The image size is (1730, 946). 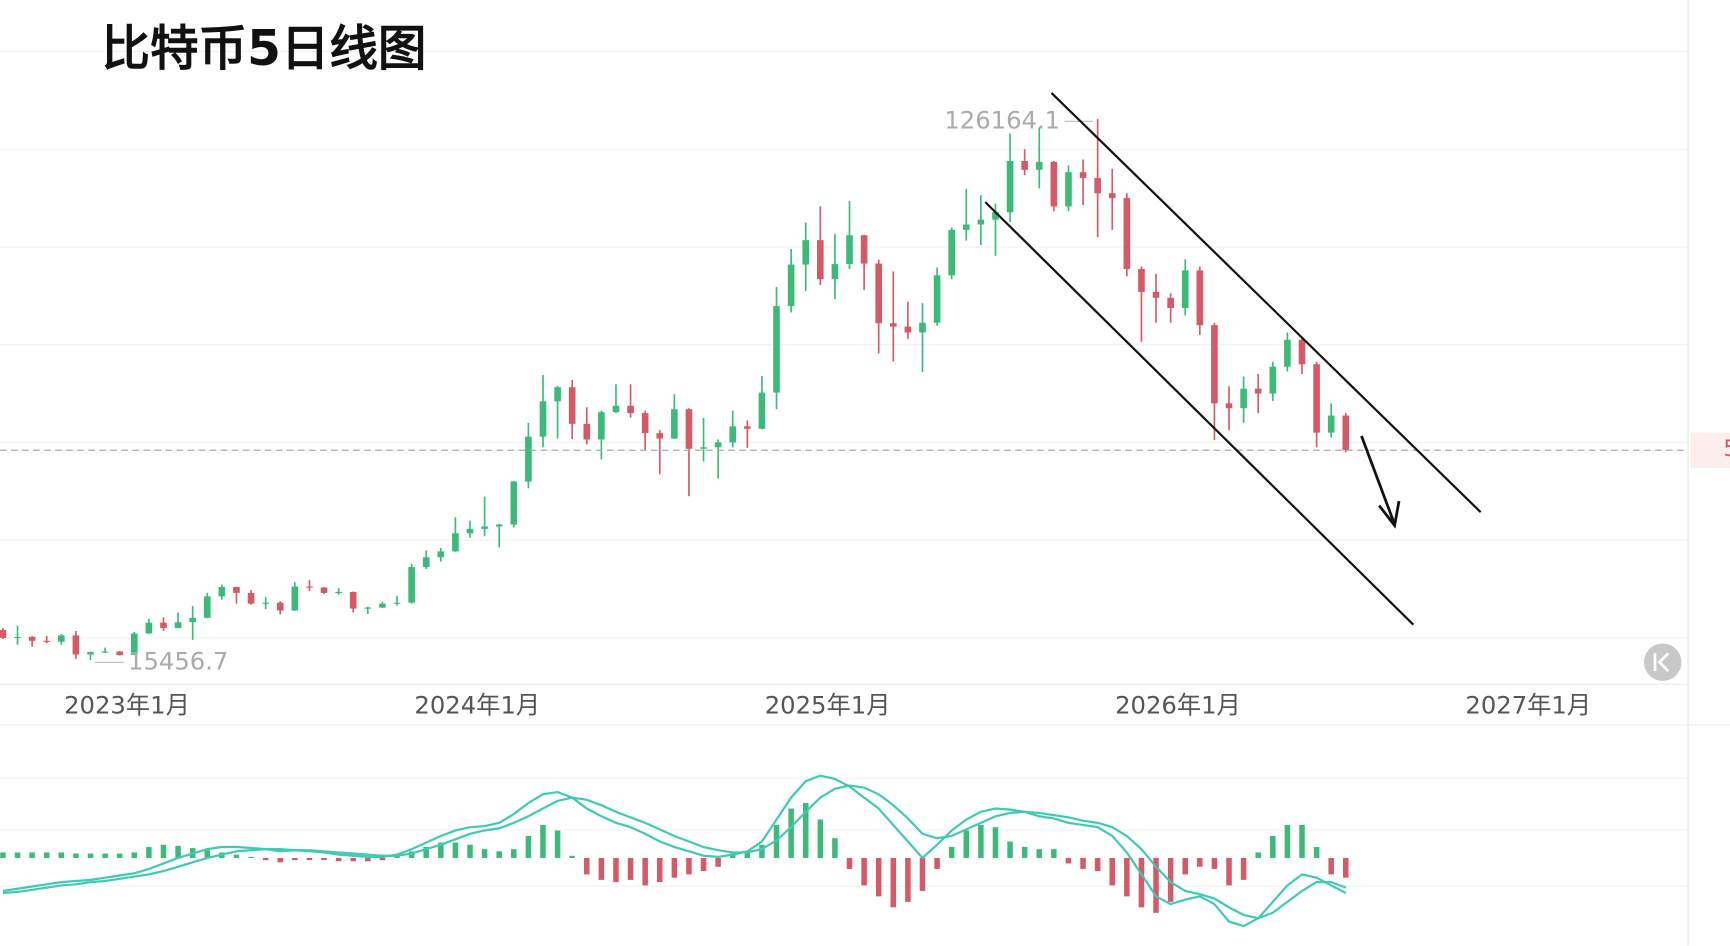 I want to click on reset-button, so click(x=1662, y=662).